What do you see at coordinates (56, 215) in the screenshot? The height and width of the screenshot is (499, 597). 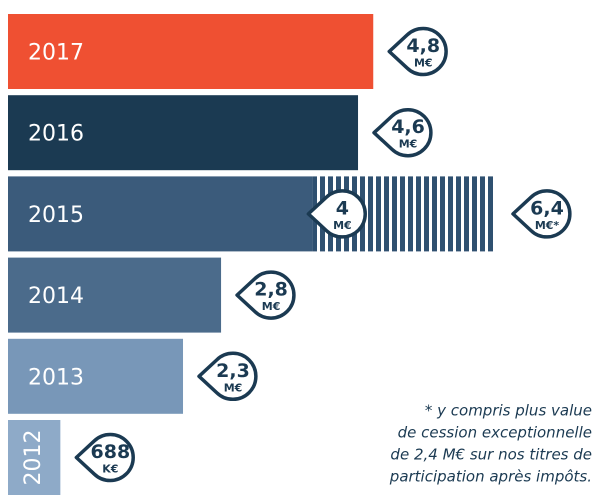 I see `category-label: 2015` at bounding box center [56, 215].